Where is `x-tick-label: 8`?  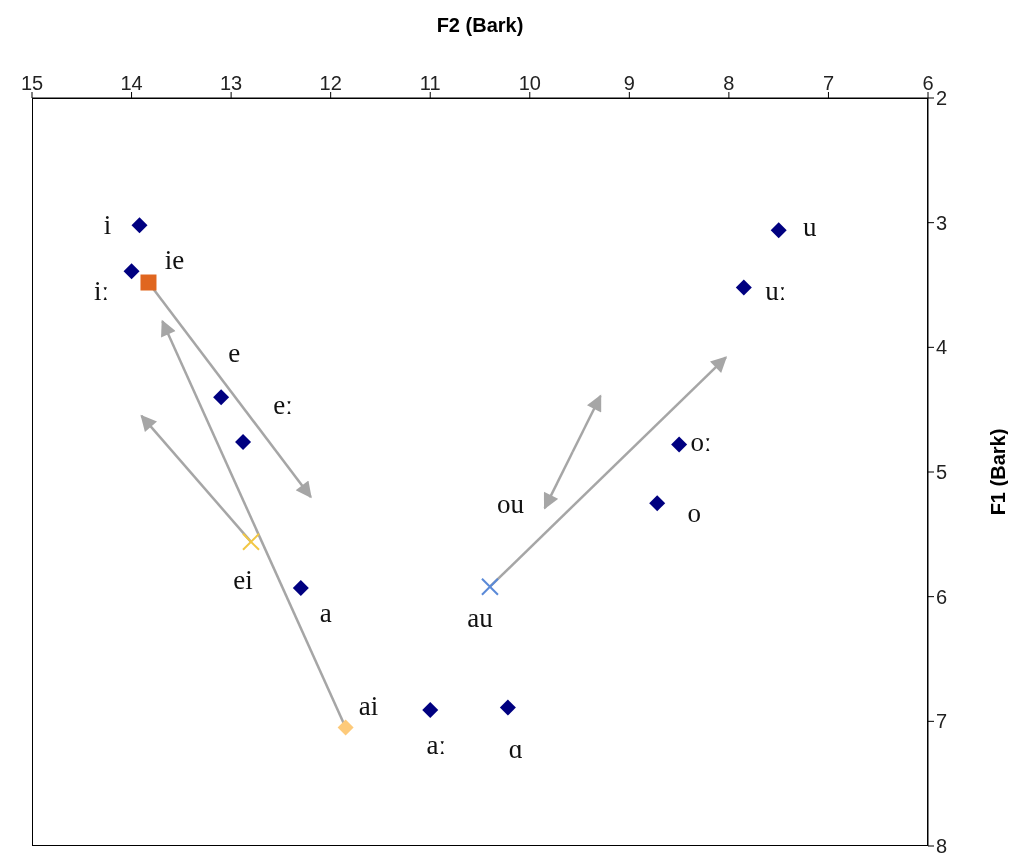 x-tick-label: 8 is located at coordinates (729, 83).